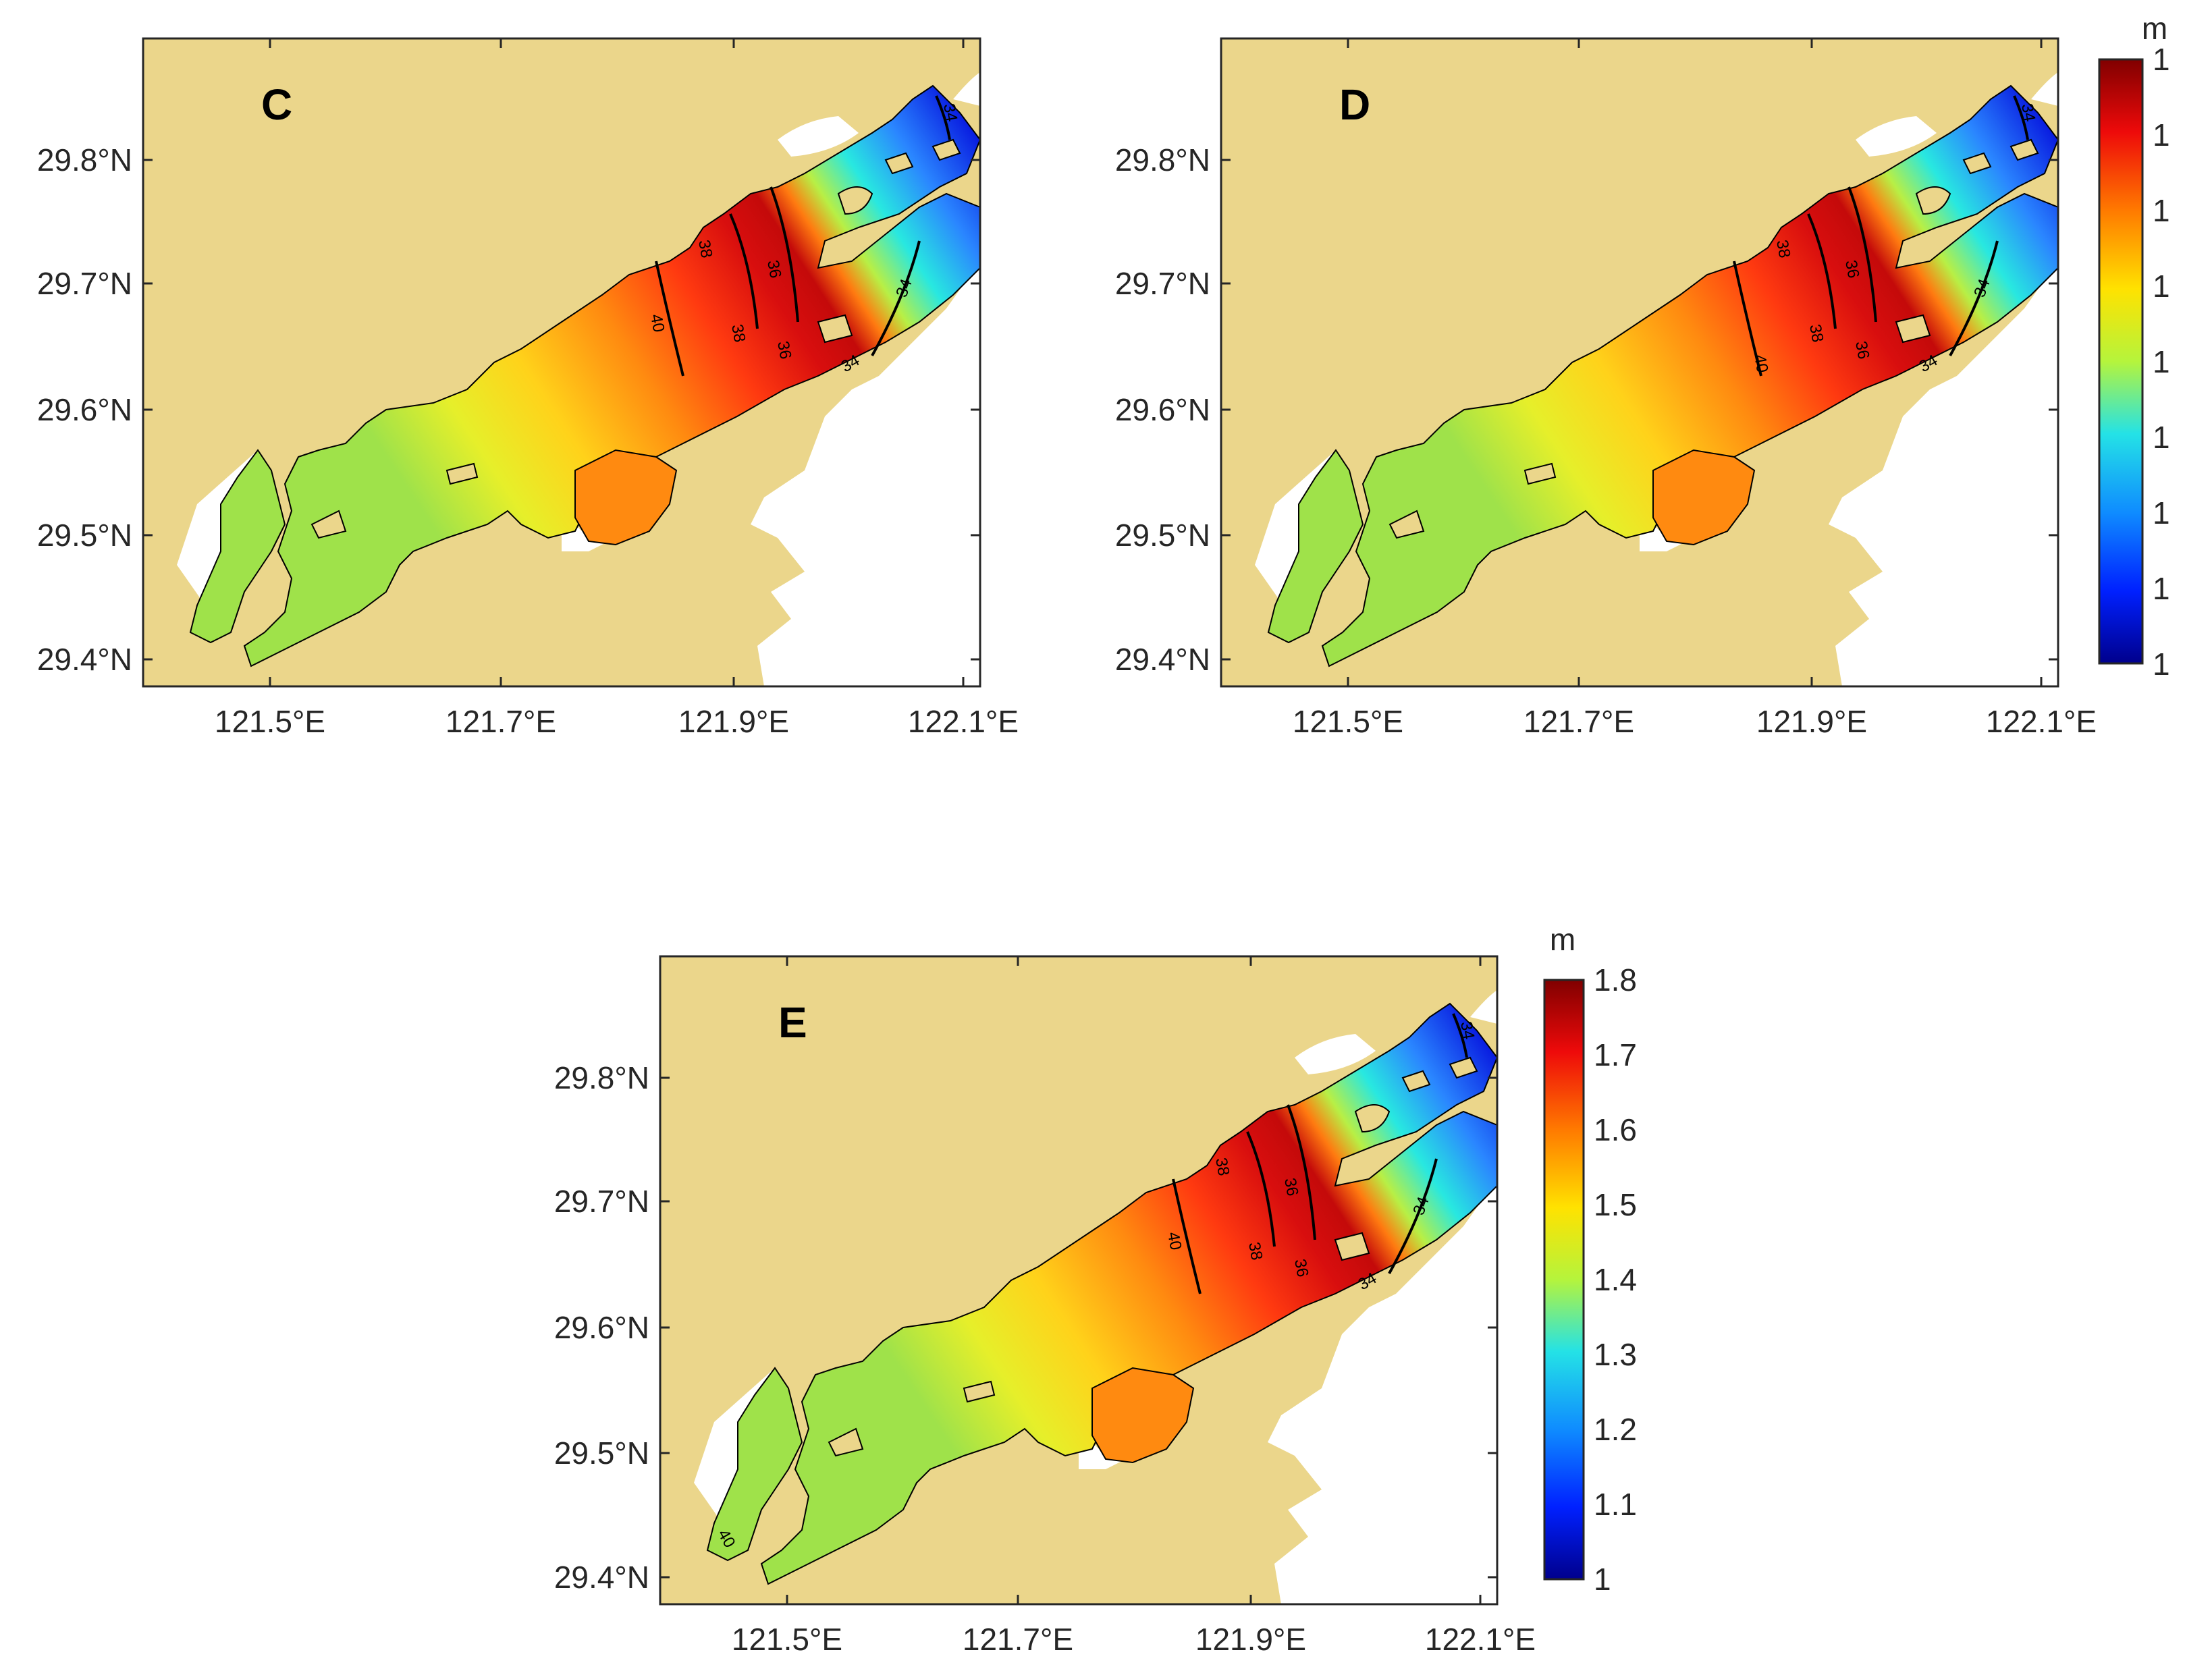 The image size is (2212, 1669). What do you see at coordinates (561, 362) in the screenshot?
I see `axes-frame: 40 38 38 36 36 34 34 34 C` at bounding box center [561, 362].